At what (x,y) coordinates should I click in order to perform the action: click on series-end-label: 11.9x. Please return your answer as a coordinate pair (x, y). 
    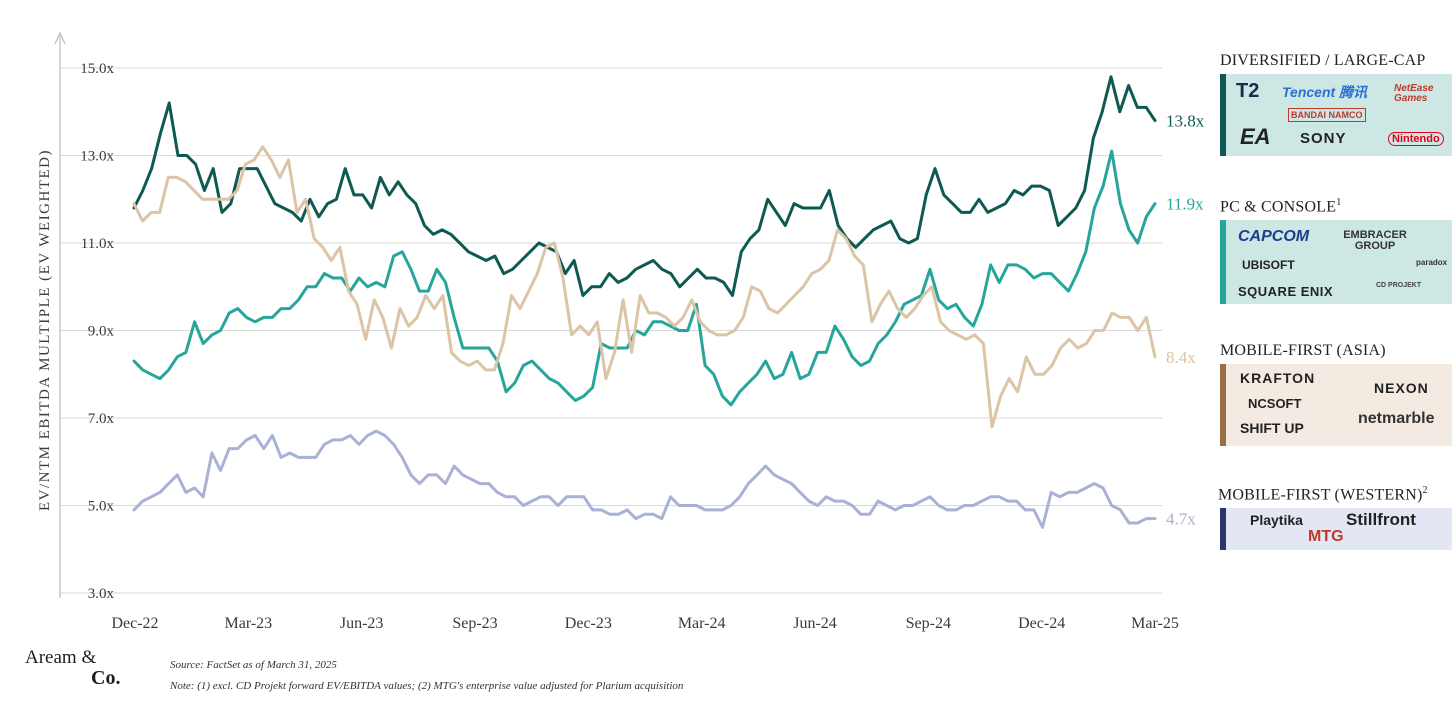
    Looking at the image, I should click on (1185, 204).